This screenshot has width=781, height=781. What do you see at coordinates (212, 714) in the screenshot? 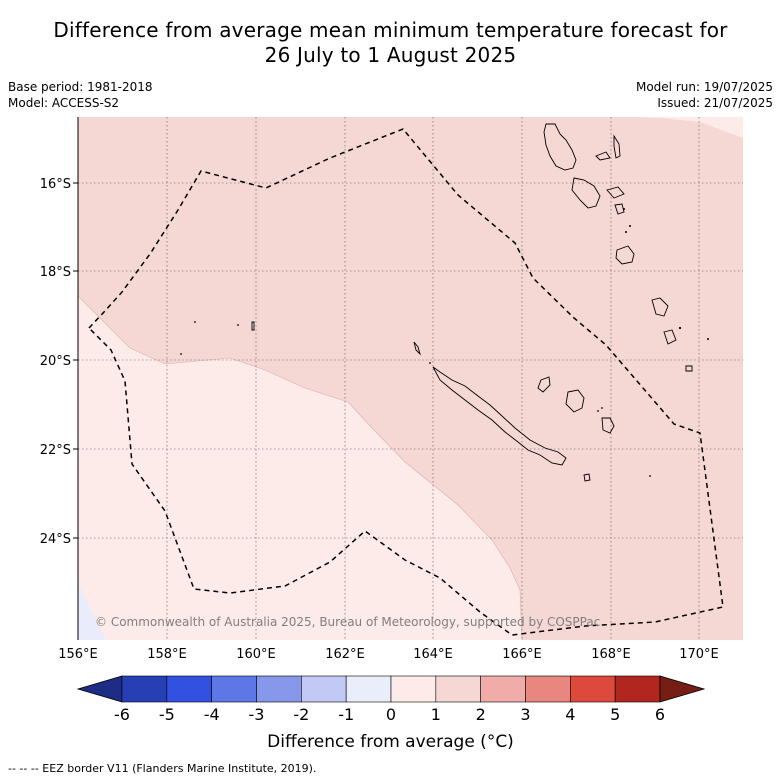
I see `colorbar-tick-label: -4` at bounding box center [212, 714].